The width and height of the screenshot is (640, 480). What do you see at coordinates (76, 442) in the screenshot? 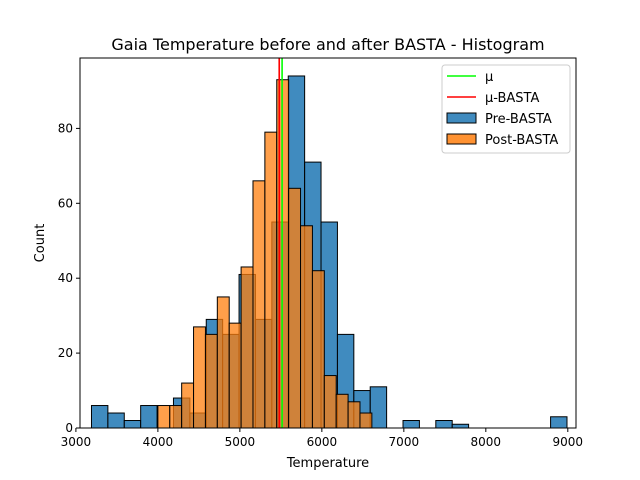
I see `x-tick-label: 3000` at bounding box center [76, 442].